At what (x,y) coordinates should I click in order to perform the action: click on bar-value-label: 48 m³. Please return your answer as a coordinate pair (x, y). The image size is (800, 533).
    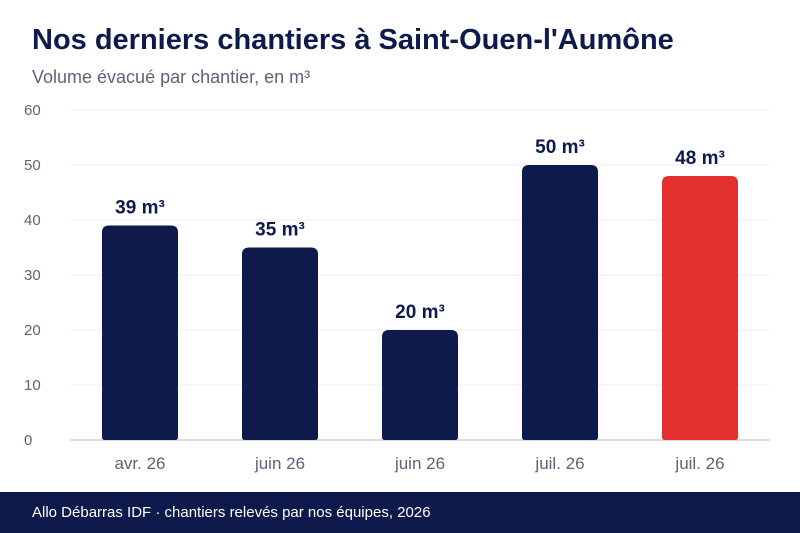
    Looking at the image, I should click on (700, 158).